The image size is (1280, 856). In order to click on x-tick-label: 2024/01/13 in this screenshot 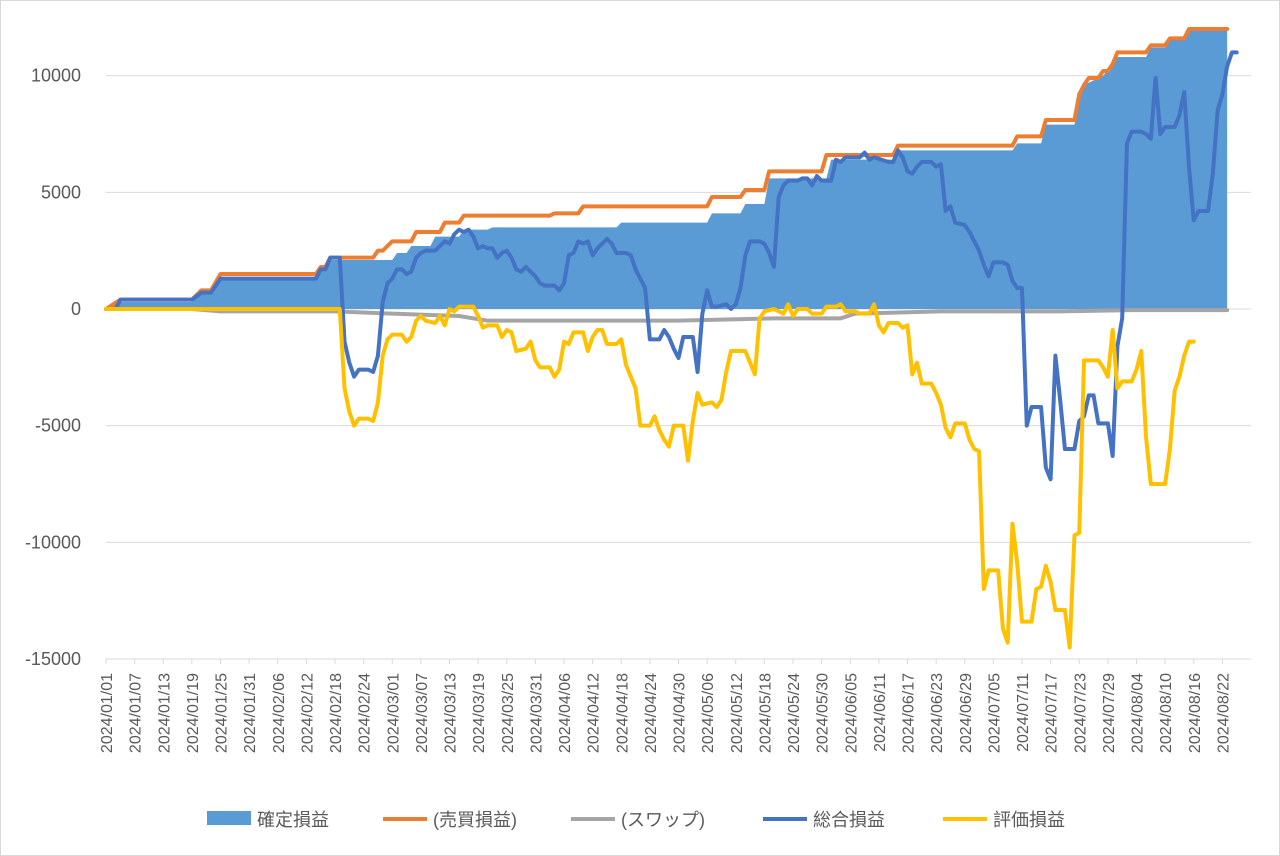, I will do `click(164, 713)`.